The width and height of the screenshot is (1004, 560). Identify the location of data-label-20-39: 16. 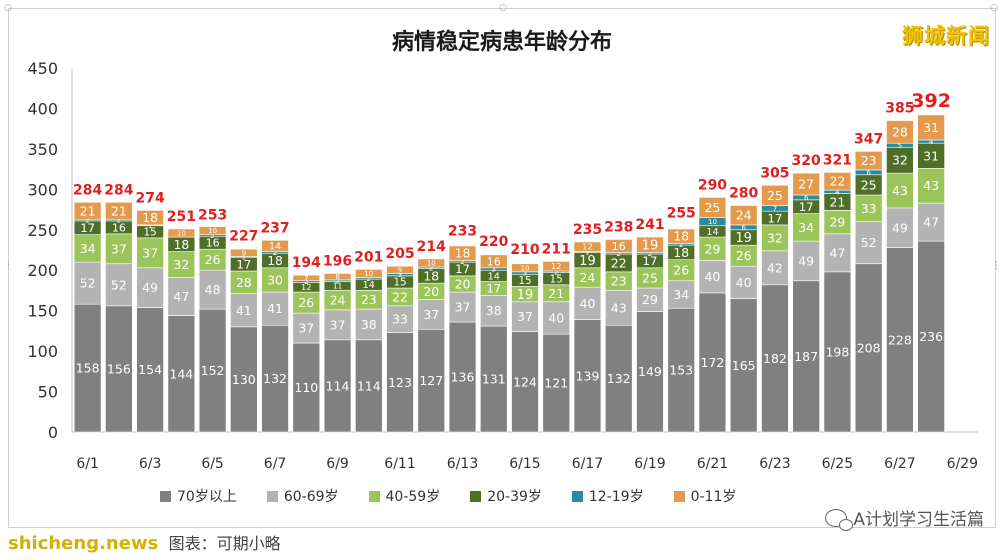
(119, 227).